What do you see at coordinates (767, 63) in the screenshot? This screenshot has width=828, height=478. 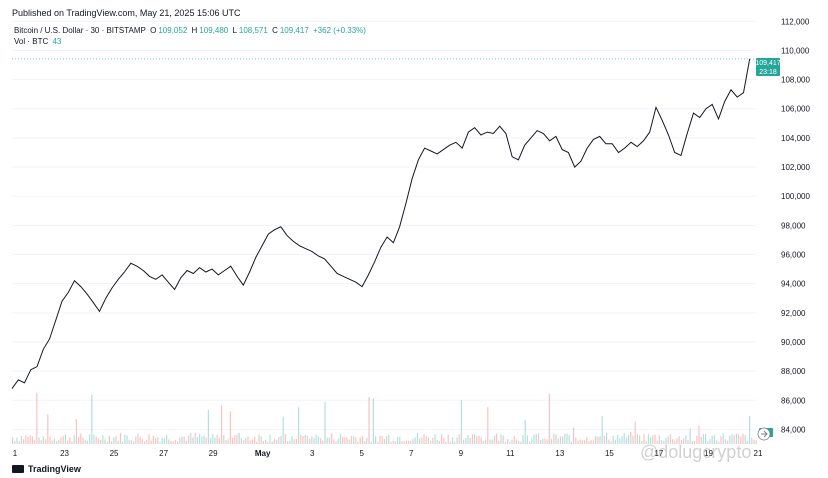 I see `last-price-value: 109,417` at bounding box center [767, 63].